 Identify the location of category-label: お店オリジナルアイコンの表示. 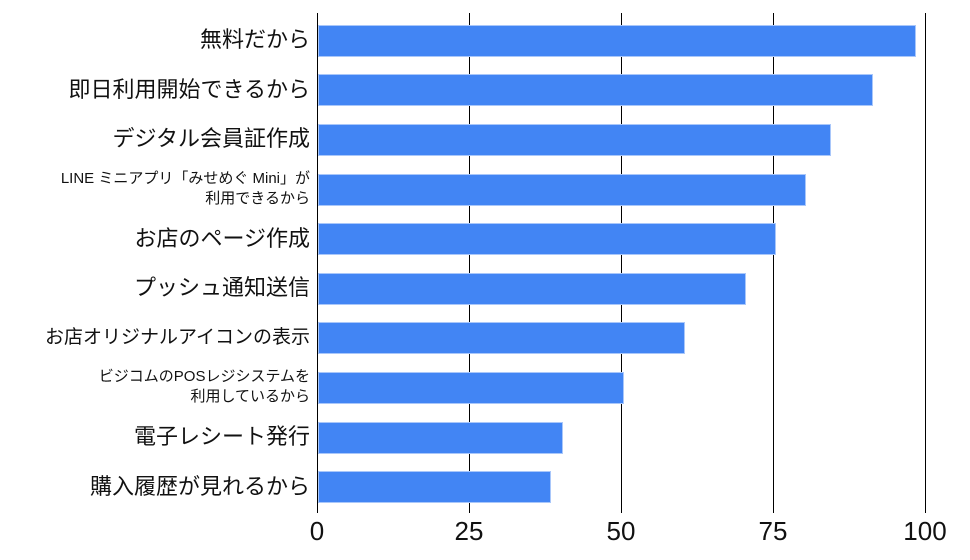
(155, 338).